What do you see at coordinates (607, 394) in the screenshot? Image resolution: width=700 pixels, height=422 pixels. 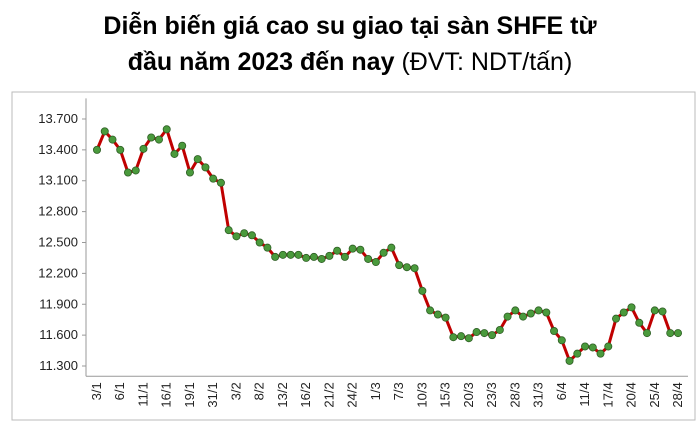 I see `x-tick-label: 17/4` at bounding box center [607, 394].